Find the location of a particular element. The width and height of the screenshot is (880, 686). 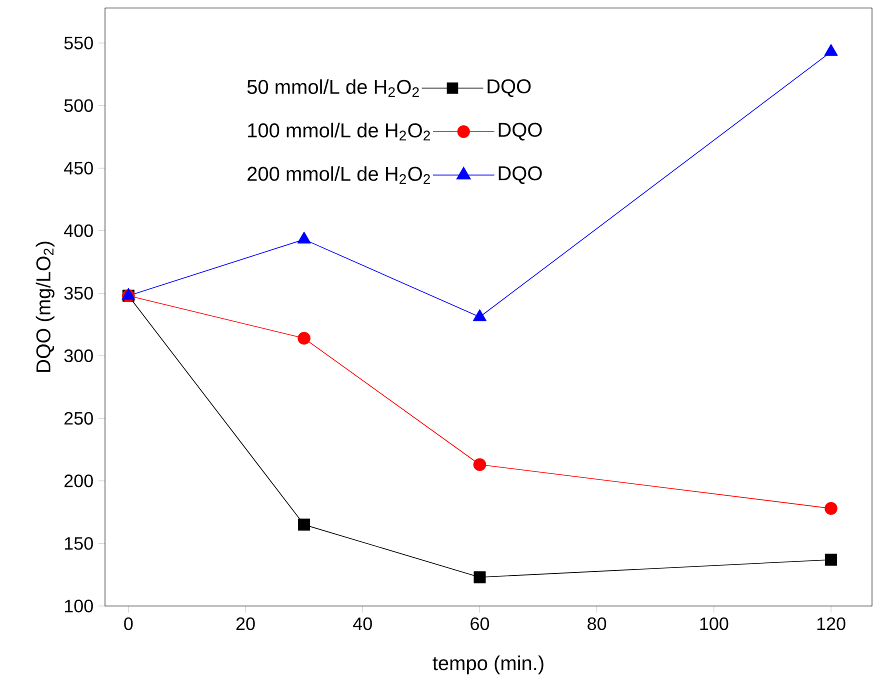

x-tick-label: 20 is located at coordinates (245, 623).